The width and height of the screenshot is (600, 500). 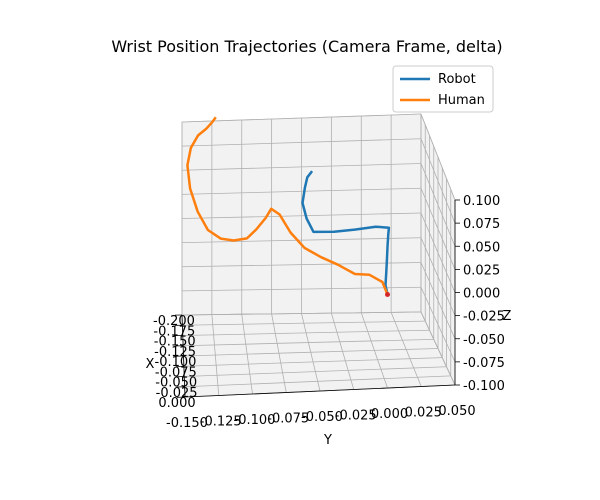 I want to click on z-tick-label: 0.050, so click(x=481, y=247).